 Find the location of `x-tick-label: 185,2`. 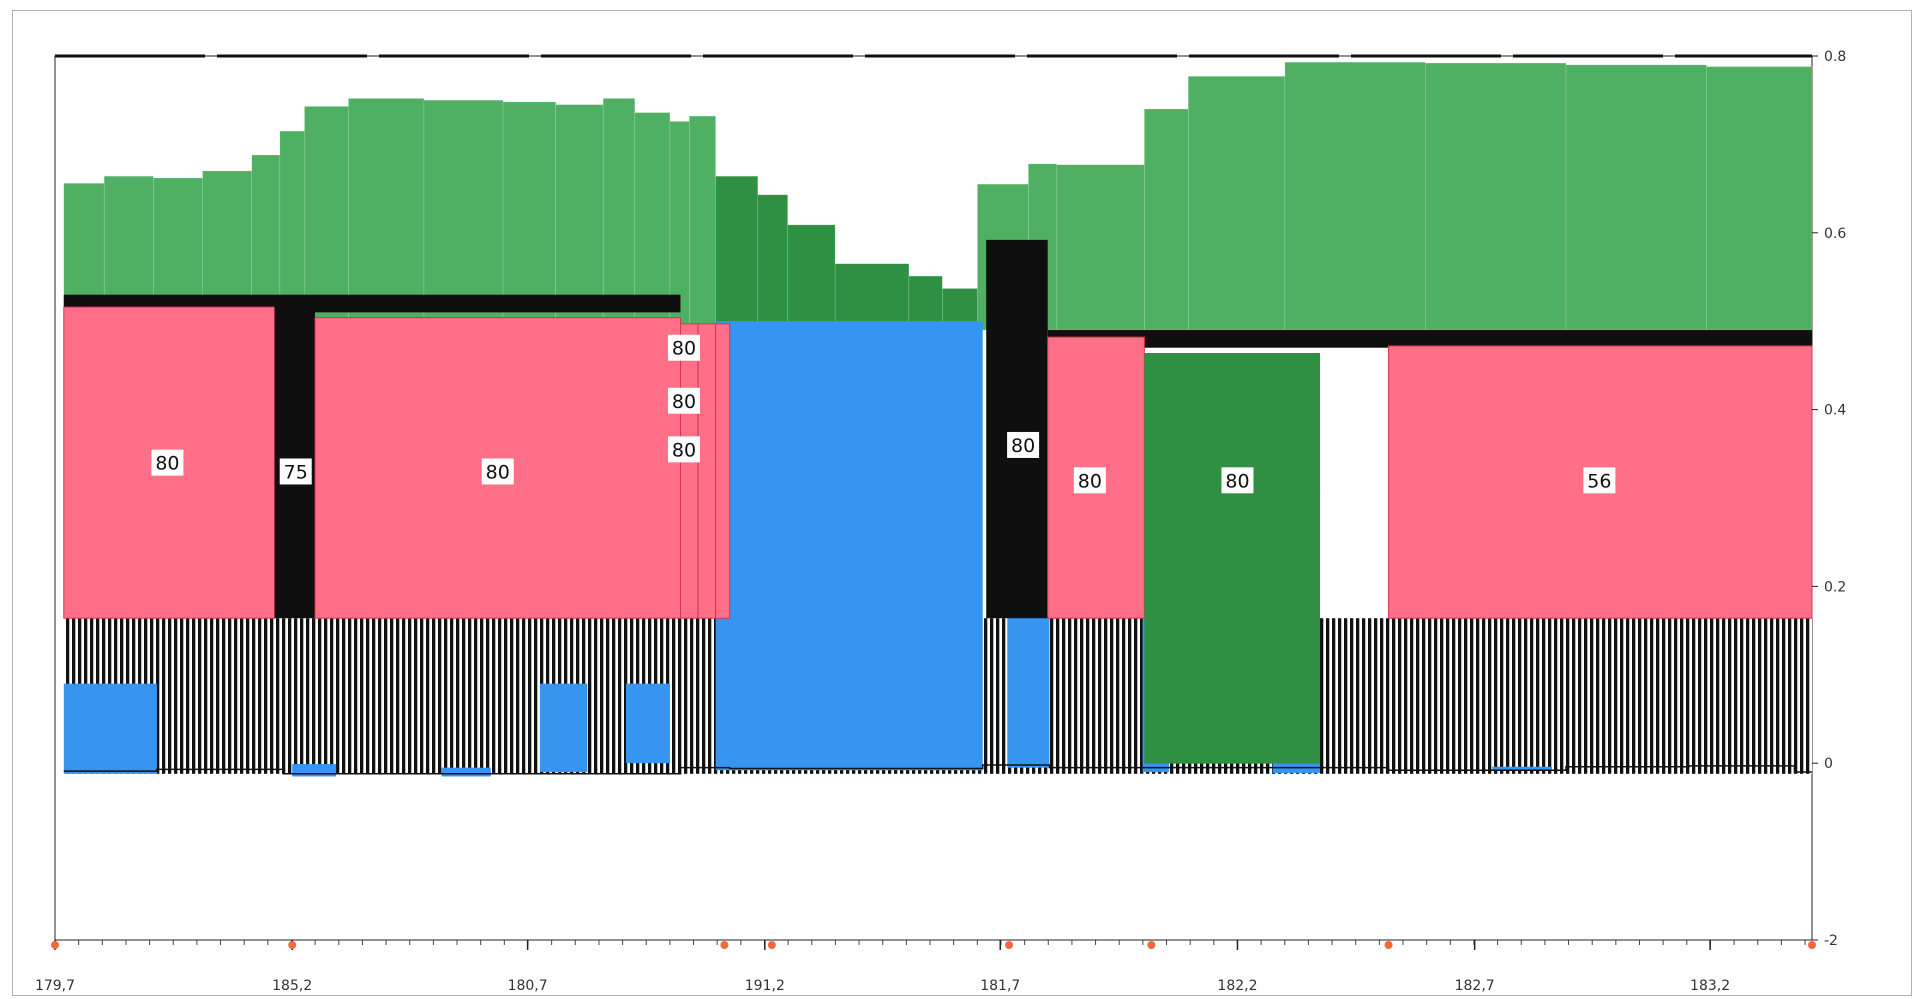

x-tick-label: 185,2 is located at coordinates (292, 986).